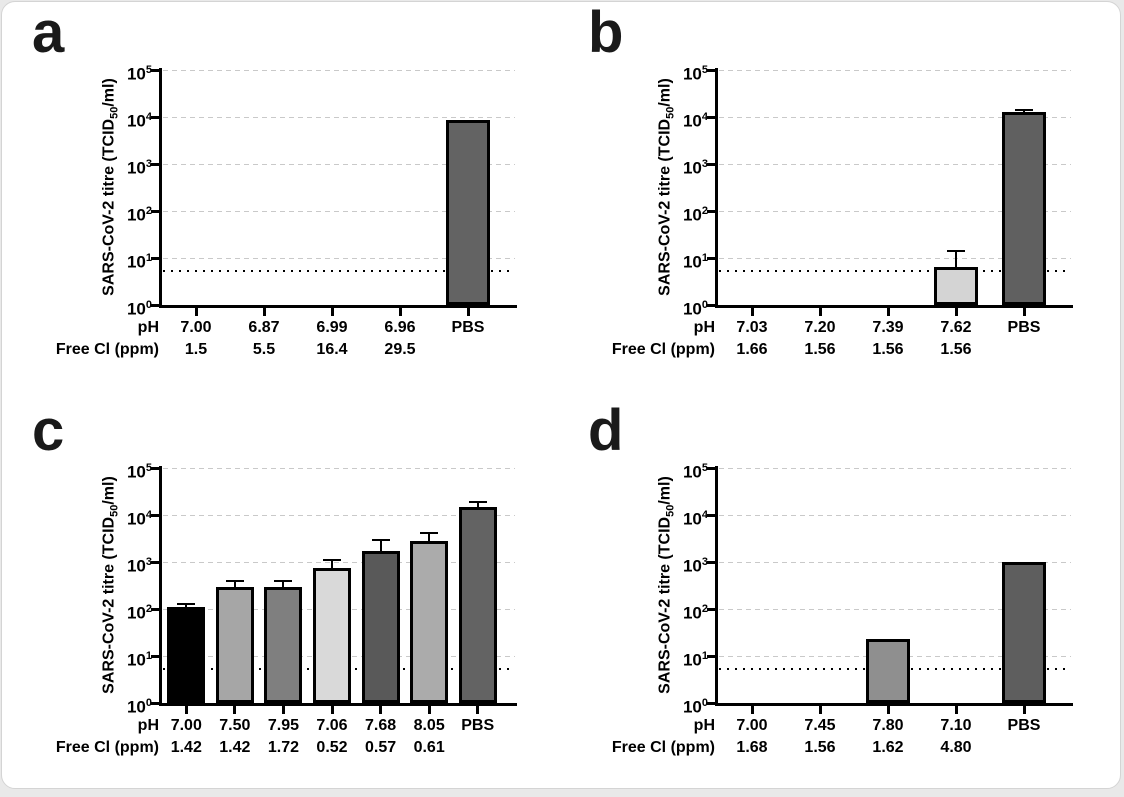 The image size is (1124, 797). Describe the element at coordinates (956, 725) in the screenshot. I see `ph-value: 7.10` at that location.